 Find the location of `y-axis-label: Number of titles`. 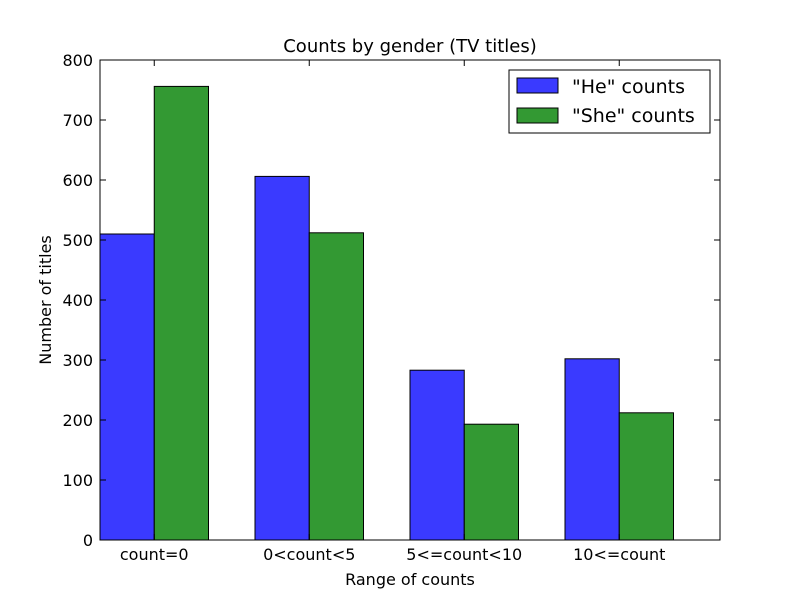

y-axis-label: Number of titles is located at coordinates (45, 299).